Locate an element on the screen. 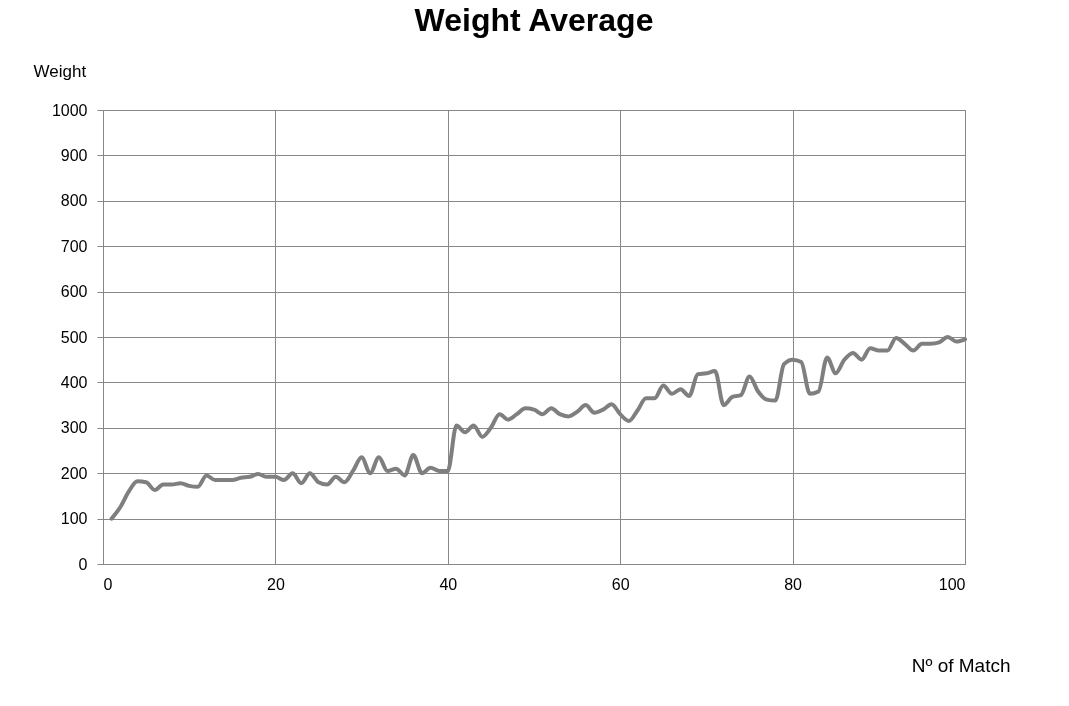 This screenshot has width=1069, height=706. y-tick-label: 100 is located at coordinates (74, 519).